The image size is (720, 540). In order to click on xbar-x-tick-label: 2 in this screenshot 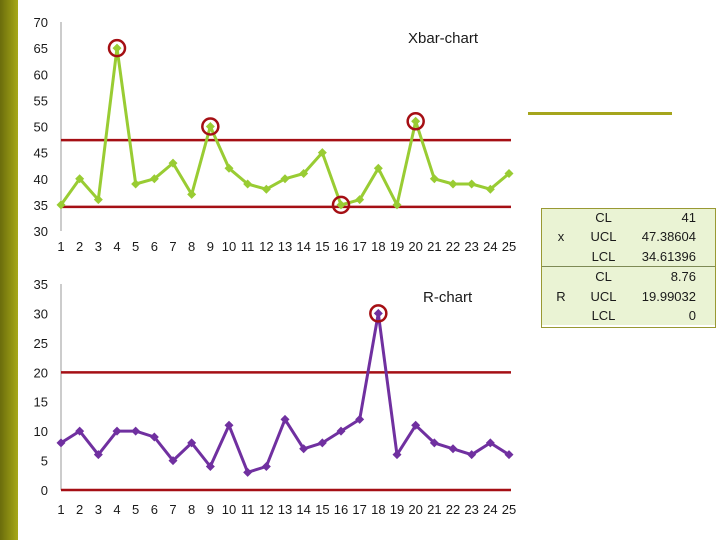, I will do `click(79, 246)`.